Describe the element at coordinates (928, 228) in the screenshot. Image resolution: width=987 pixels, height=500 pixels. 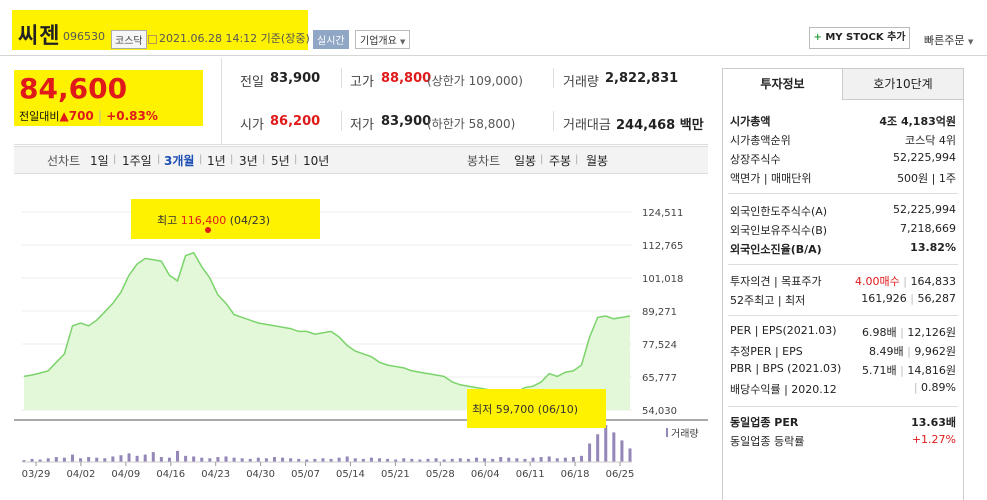
I see `foreign-row-1-value: 7,218,669` at that location.